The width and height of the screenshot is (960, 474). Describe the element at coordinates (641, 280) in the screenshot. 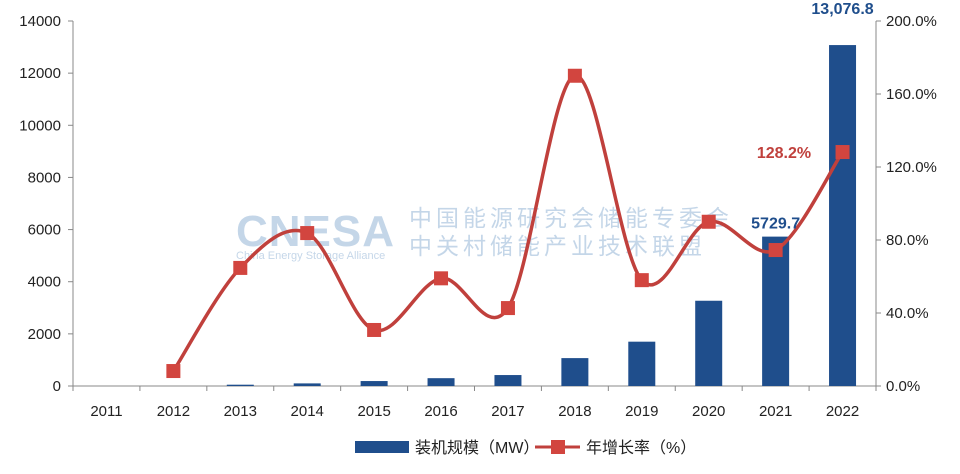

I see `growth-marker-2019` at that location.